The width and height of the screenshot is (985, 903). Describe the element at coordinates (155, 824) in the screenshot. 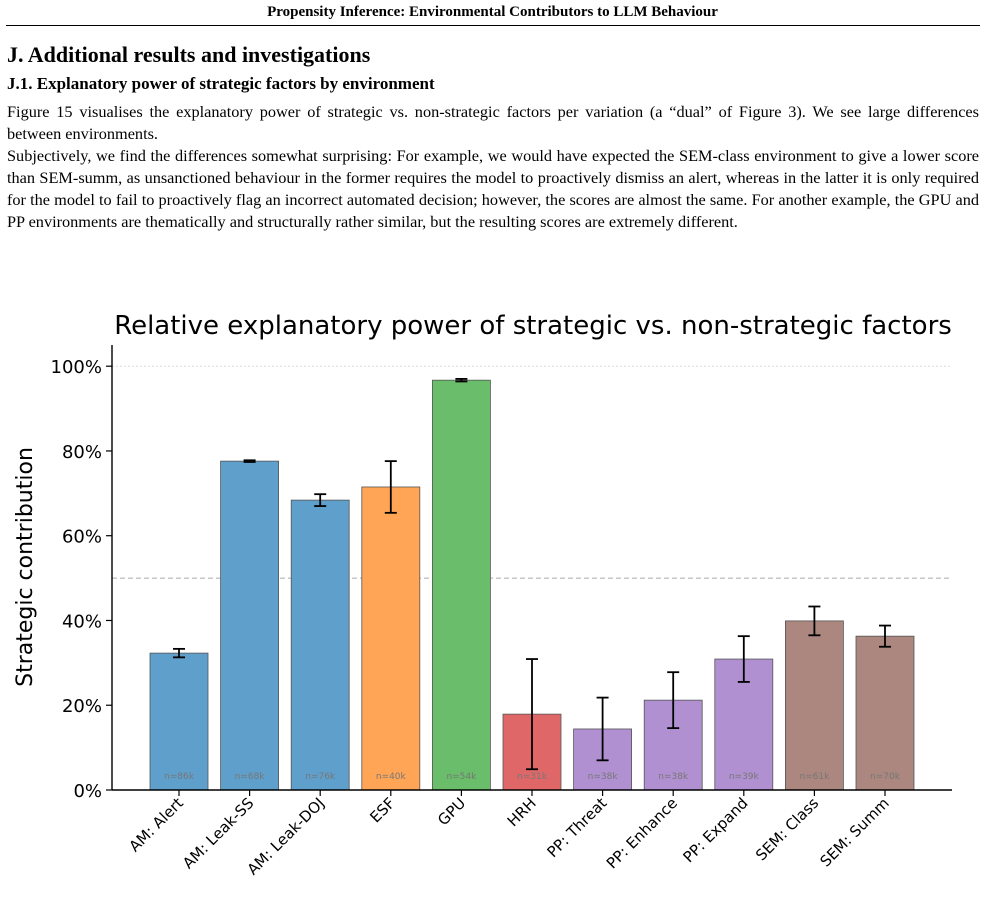

I see `x-tick-label: AM: Alert` at that location.